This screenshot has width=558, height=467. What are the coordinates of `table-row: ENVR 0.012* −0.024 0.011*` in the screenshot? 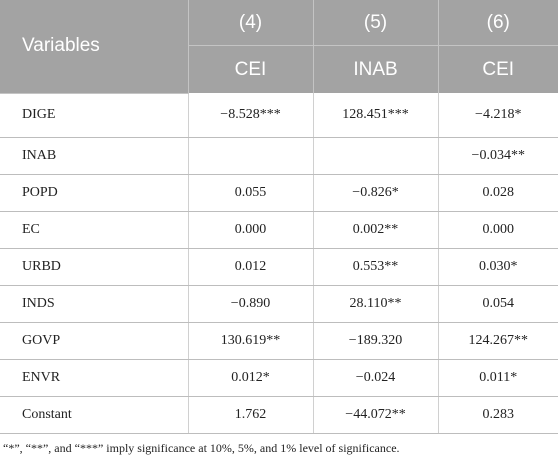 It's located at (279, 378).